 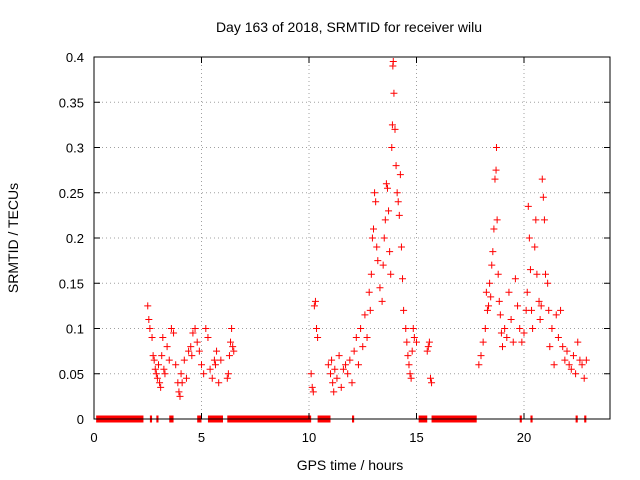 I want to click on y-tick-label: 0.1, so click(x=75, y=329).